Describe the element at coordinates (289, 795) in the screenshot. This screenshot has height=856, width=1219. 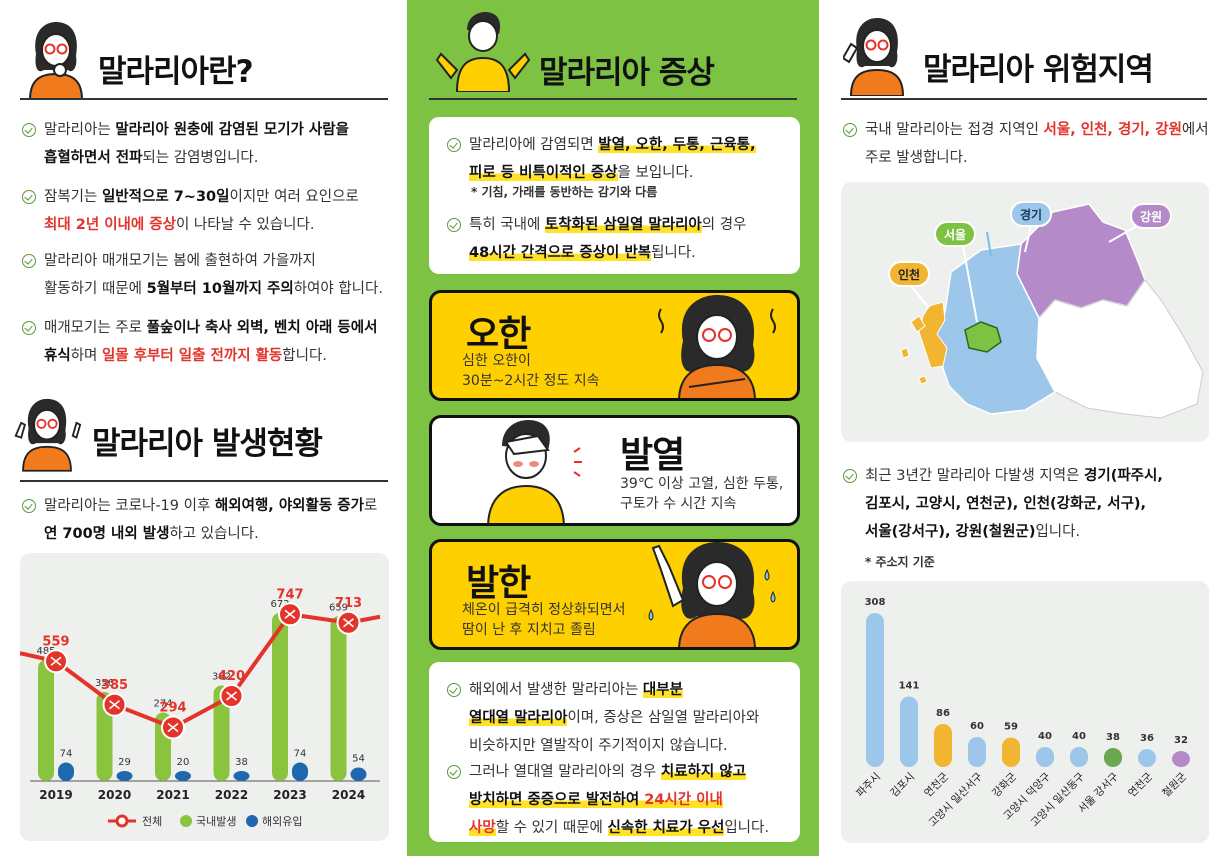
I see `tick-label: 2023` at that location.